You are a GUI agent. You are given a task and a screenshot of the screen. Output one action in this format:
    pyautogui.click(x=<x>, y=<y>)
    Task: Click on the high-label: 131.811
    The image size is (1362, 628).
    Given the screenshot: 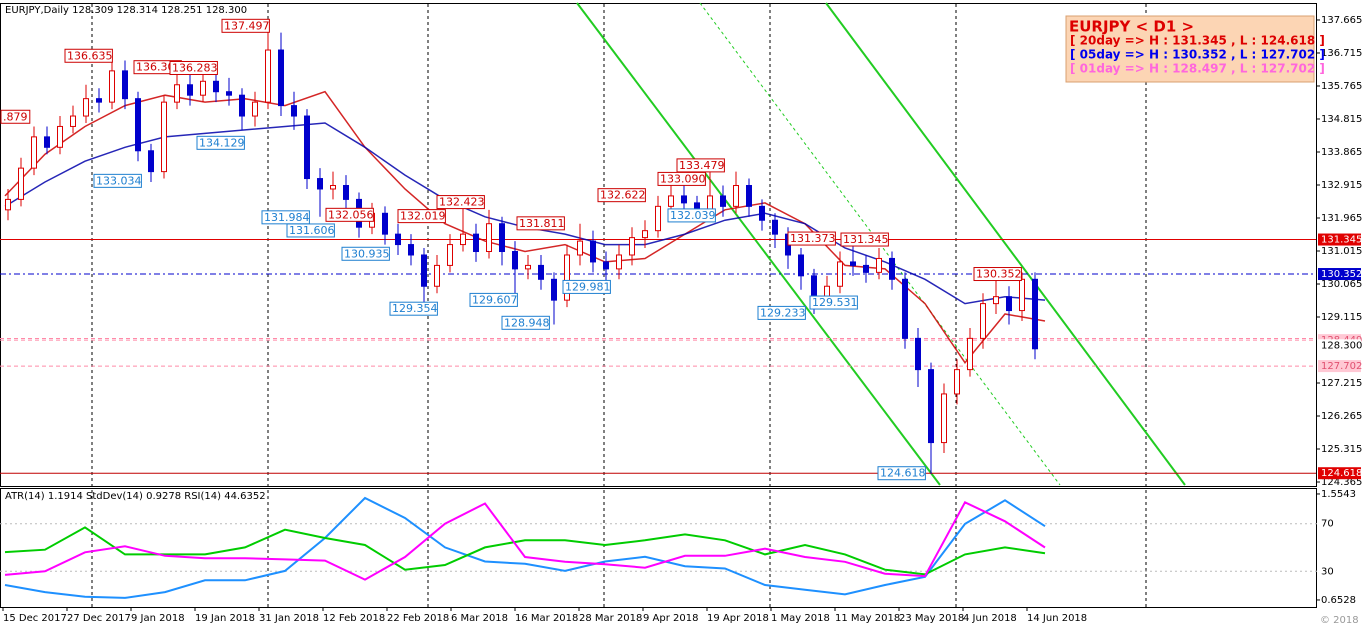 What is the action you would take?
    pyautogui.click(x=542, y=223)
    